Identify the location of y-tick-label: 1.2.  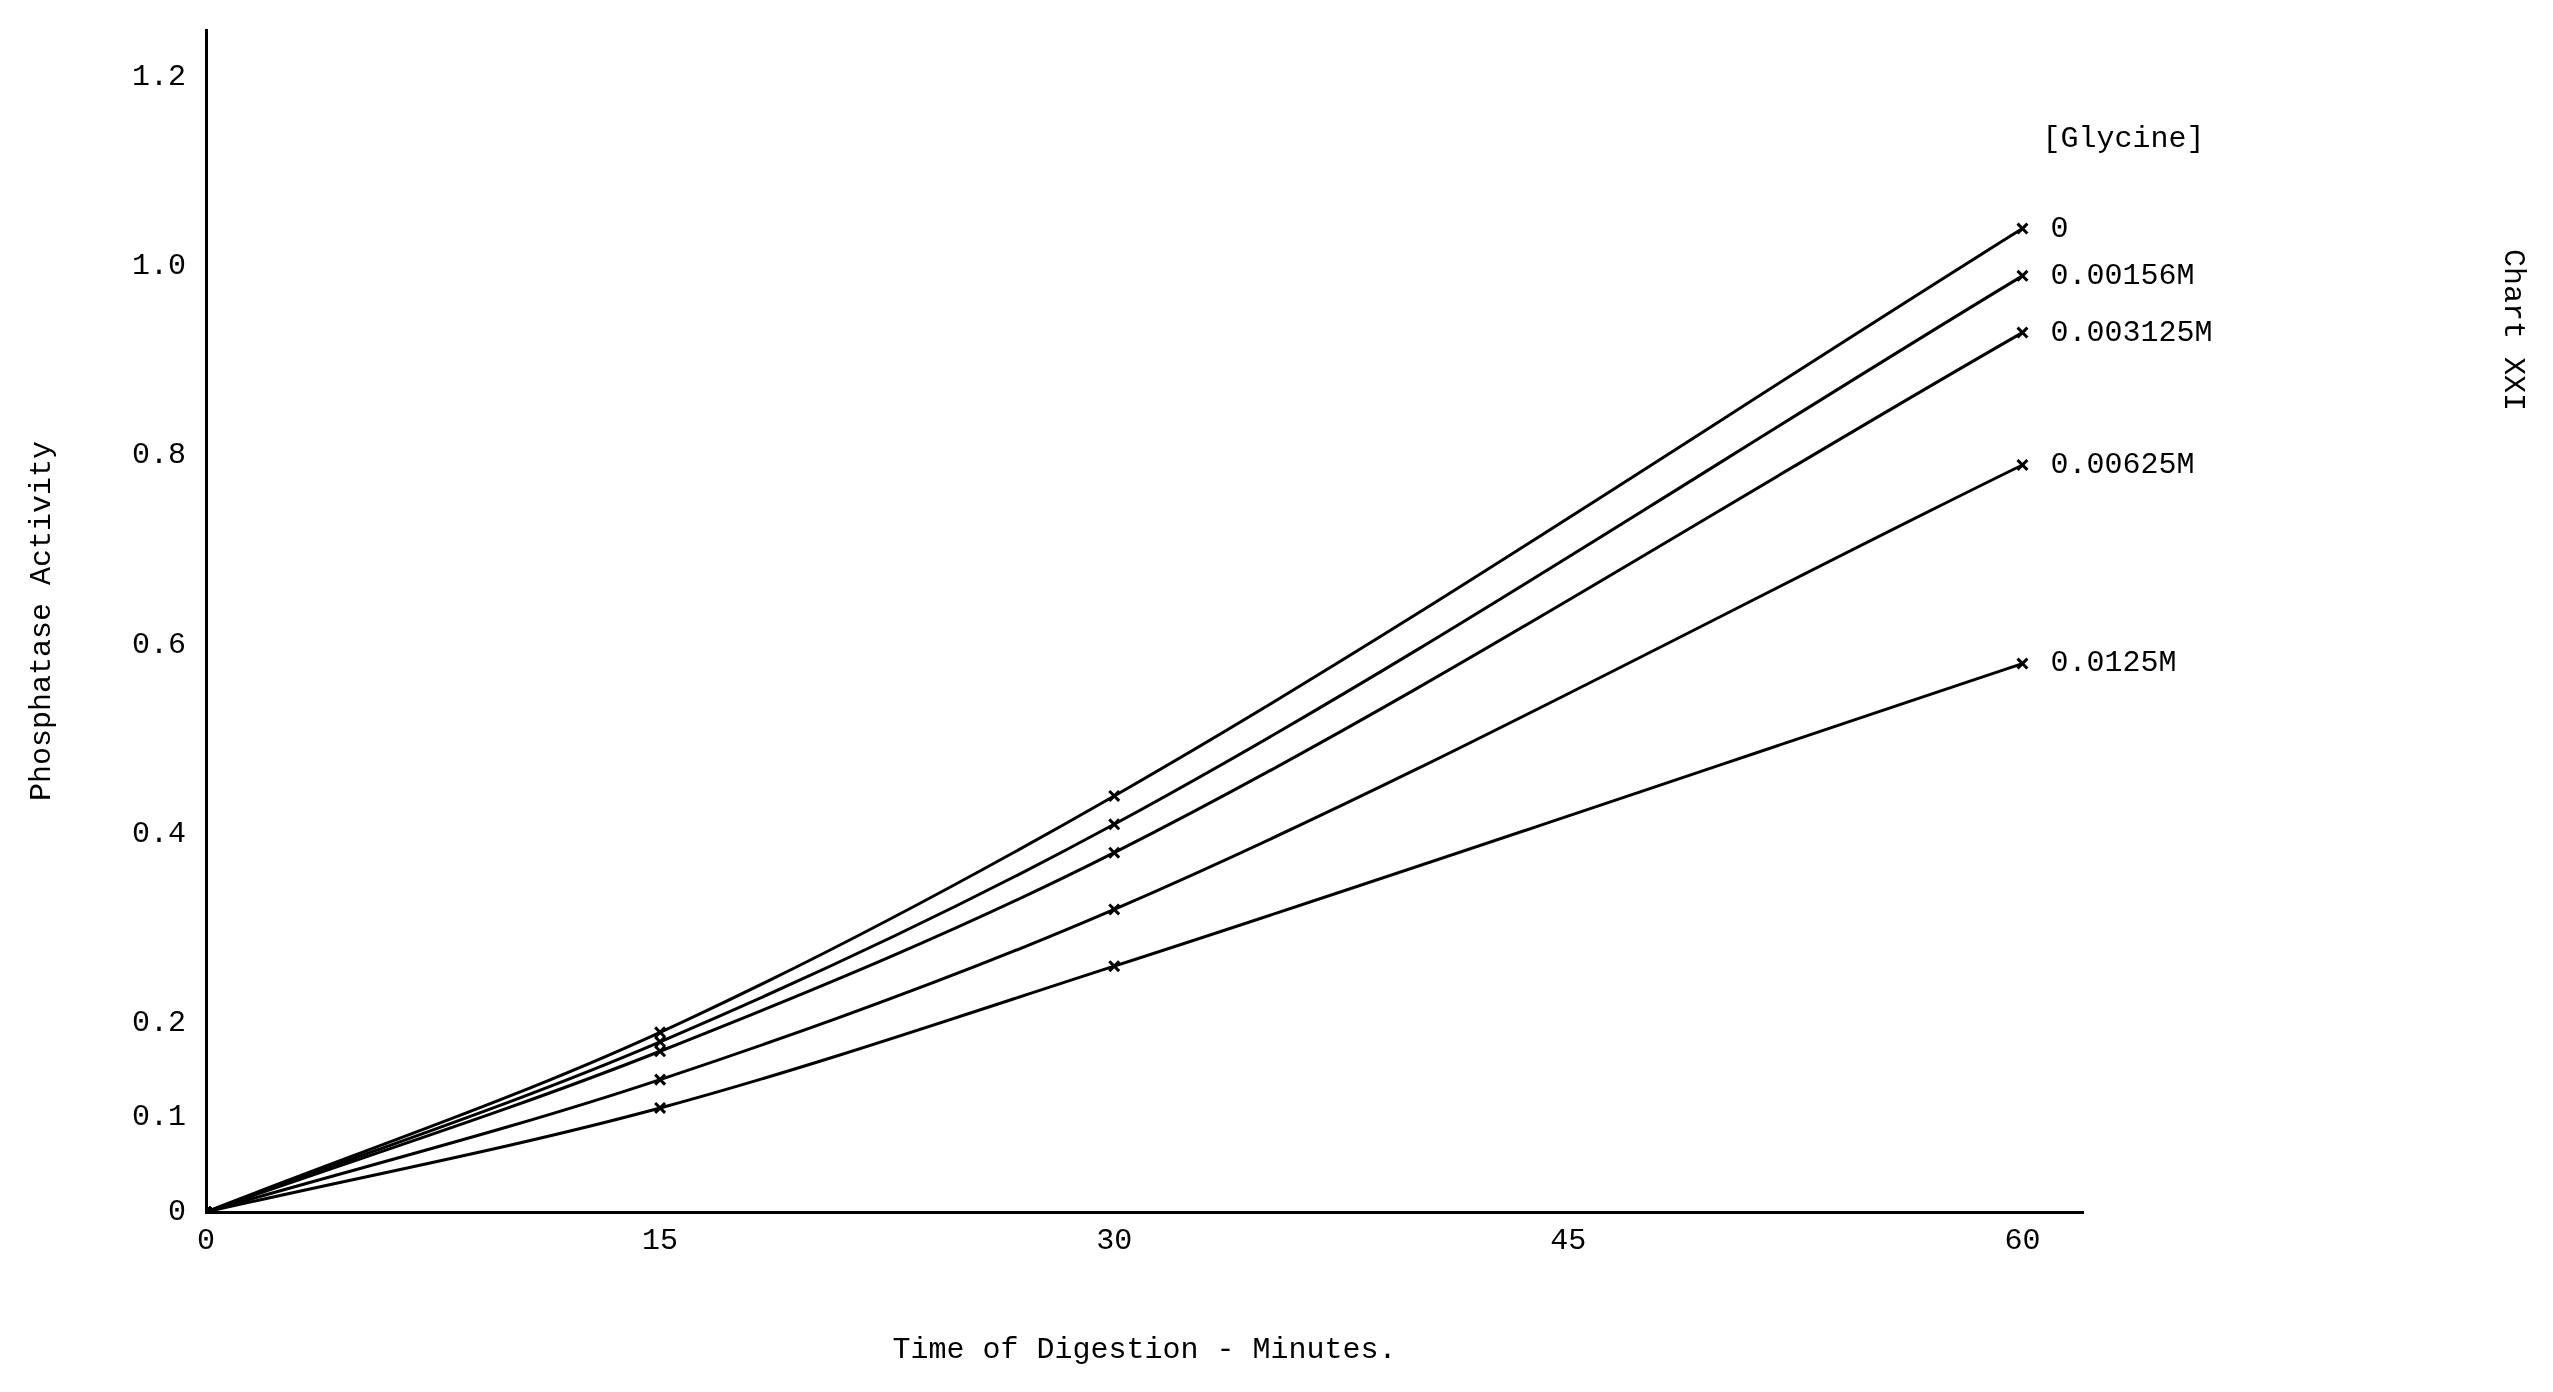
(159, 77).